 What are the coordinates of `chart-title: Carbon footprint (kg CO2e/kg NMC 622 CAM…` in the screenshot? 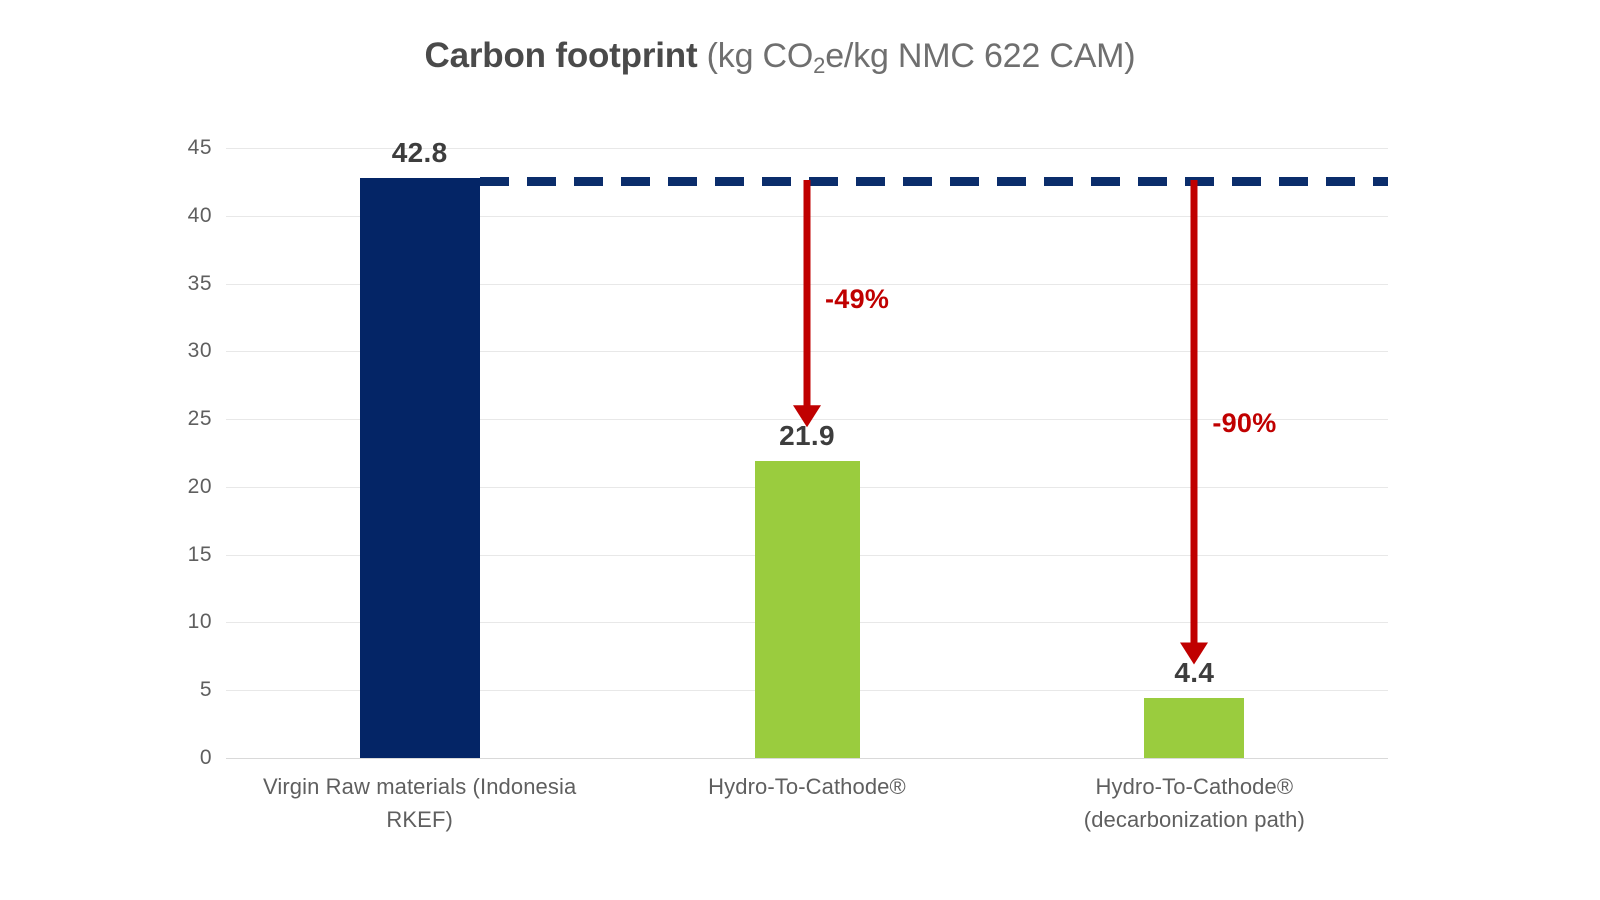 It's located at (780, 57).